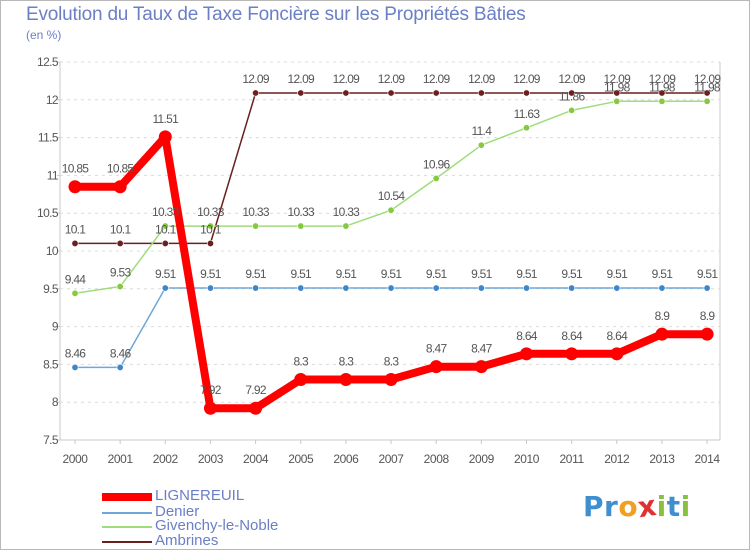 The width and height of the screenshot is (750, 550). I want to click on logo-letter: i, so click(685, 506).